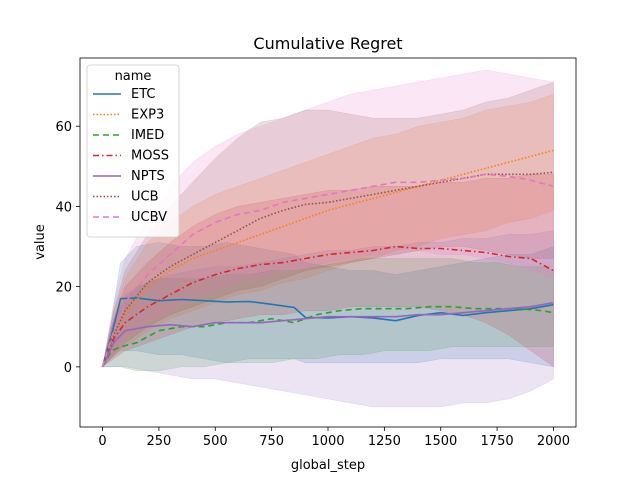 The width and height of the screenshot is (640, 480). I want to click on y-axis: 0 20 40 60, so click(67, 248).